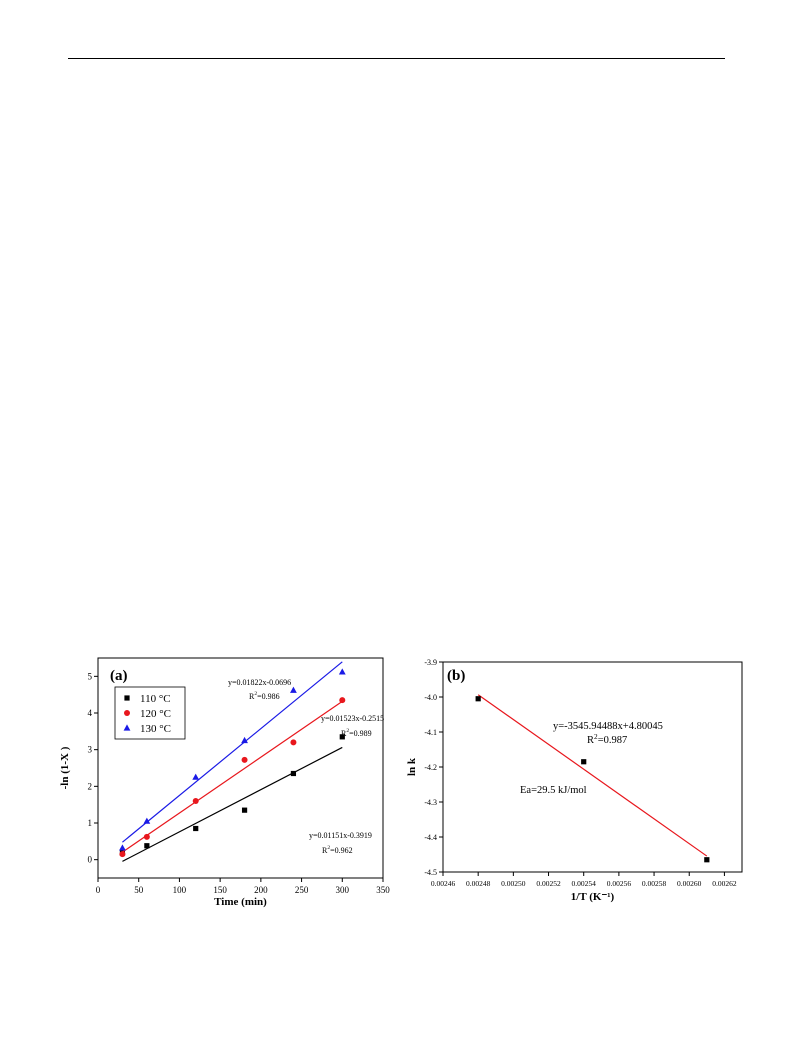  I want to click on fit-r2-series-0: R2=0.962, so click(337, 850).